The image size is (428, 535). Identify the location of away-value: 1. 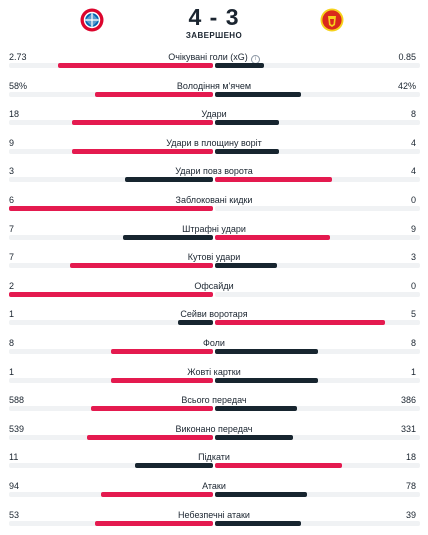
(413, 371).